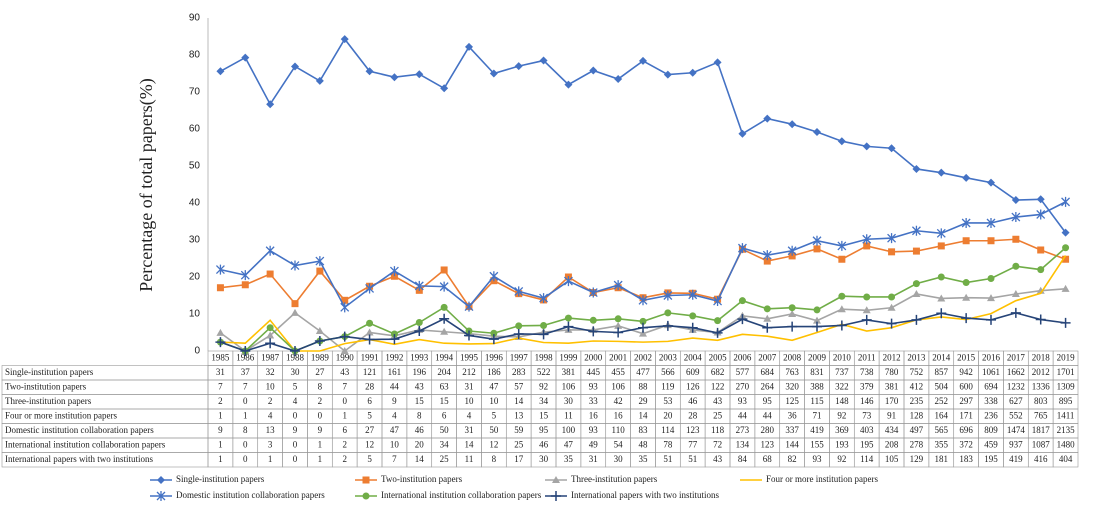 This screenshot has width=1099, height=517. Describe the element at coordinates (1016, 430) in the screenshot. I see `table-value: 1474` at that location.